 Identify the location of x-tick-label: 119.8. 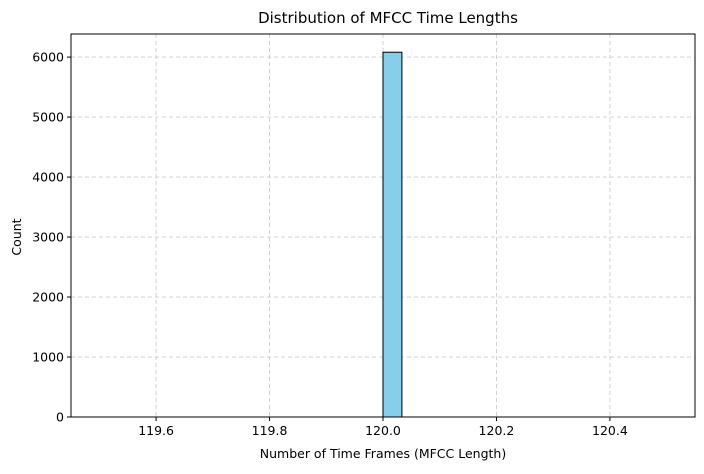
(270, 430).